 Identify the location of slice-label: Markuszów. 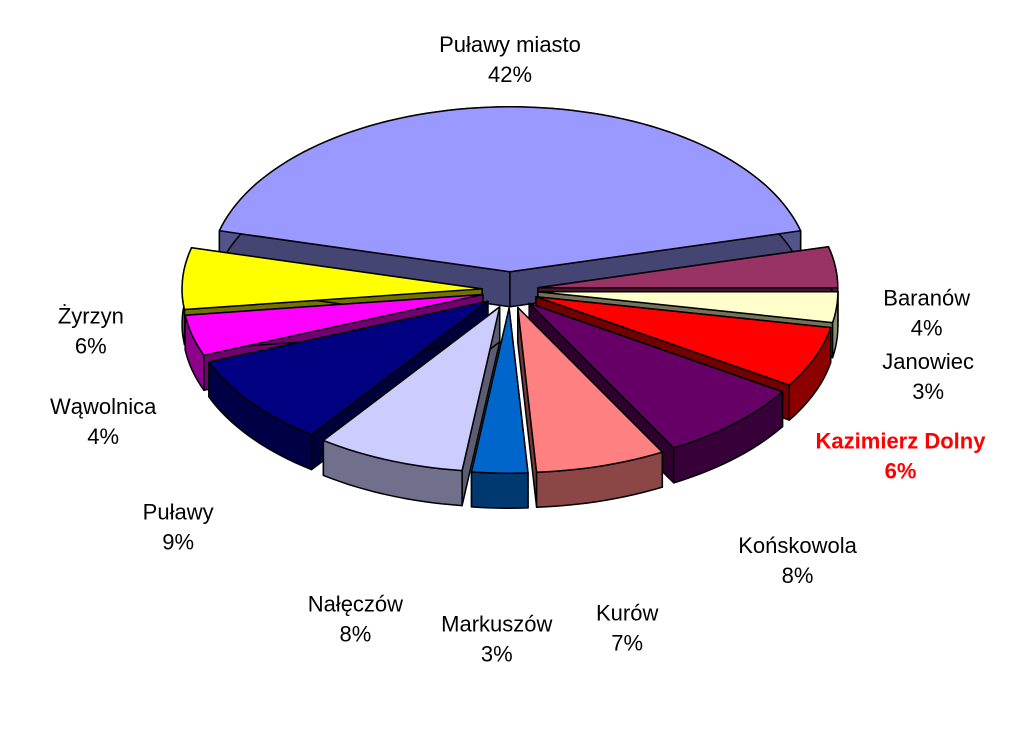
(496, 624).